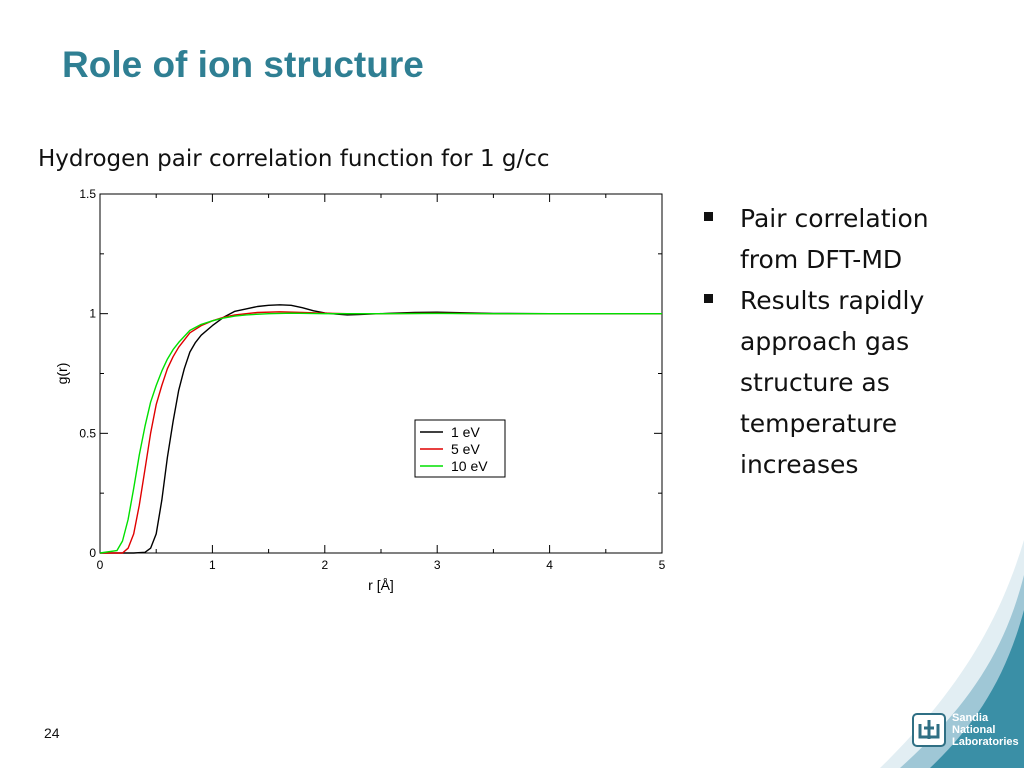  What do you see at coordinates (62, 374) in the screenshot?
I see `y-axis-label: g(r)` at bounding box center [62, 374].